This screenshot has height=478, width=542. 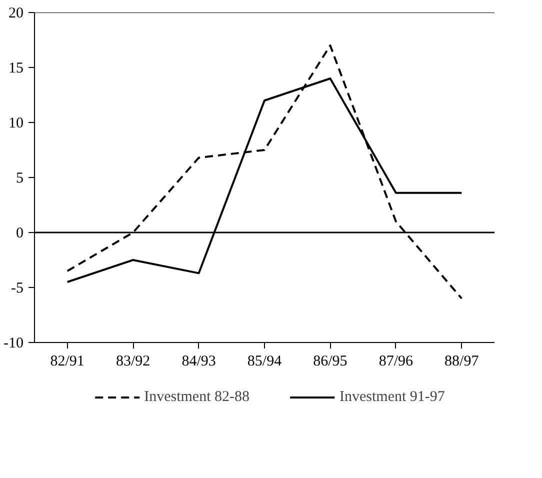 I want to click on x-tick-label: 86/95, so click(x=330, y=362).